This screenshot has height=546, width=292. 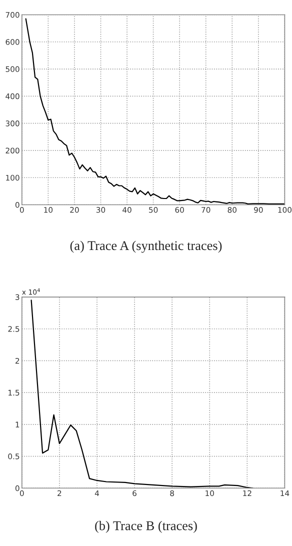 What do you see at coordinates (146, 246) in the screenshot?
I see `text: (a) Trace A (synthetic traces)` at bounding box center [146, 246].